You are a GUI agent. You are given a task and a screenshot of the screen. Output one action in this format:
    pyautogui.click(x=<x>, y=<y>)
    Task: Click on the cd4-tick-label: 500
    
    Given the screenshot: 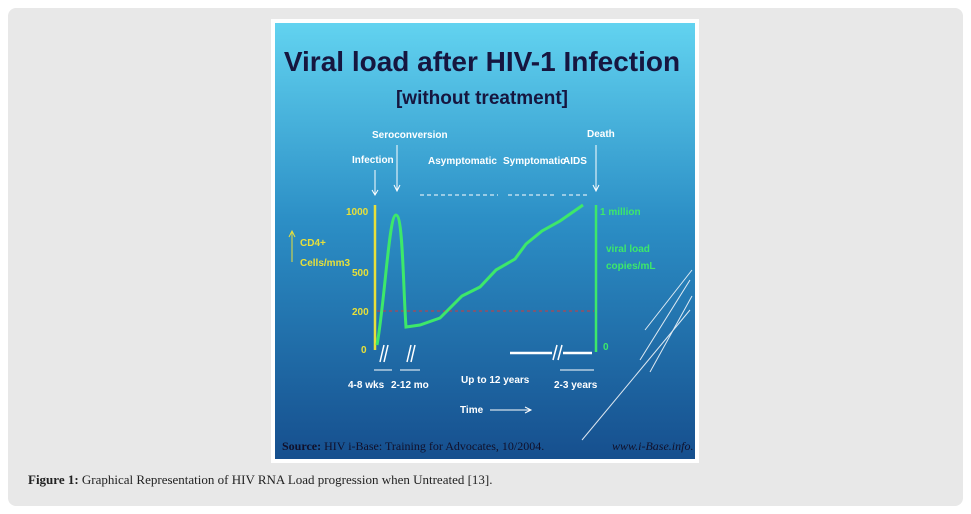 What is the action you would take?
    pyautogui.click(x=360, y=273)
    